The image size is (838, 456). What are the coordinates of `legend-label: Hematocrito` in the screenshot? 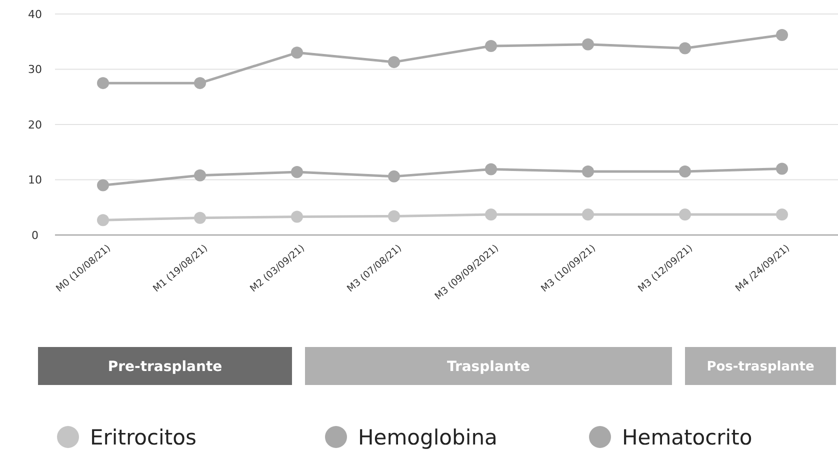 It's located at (687, 437).